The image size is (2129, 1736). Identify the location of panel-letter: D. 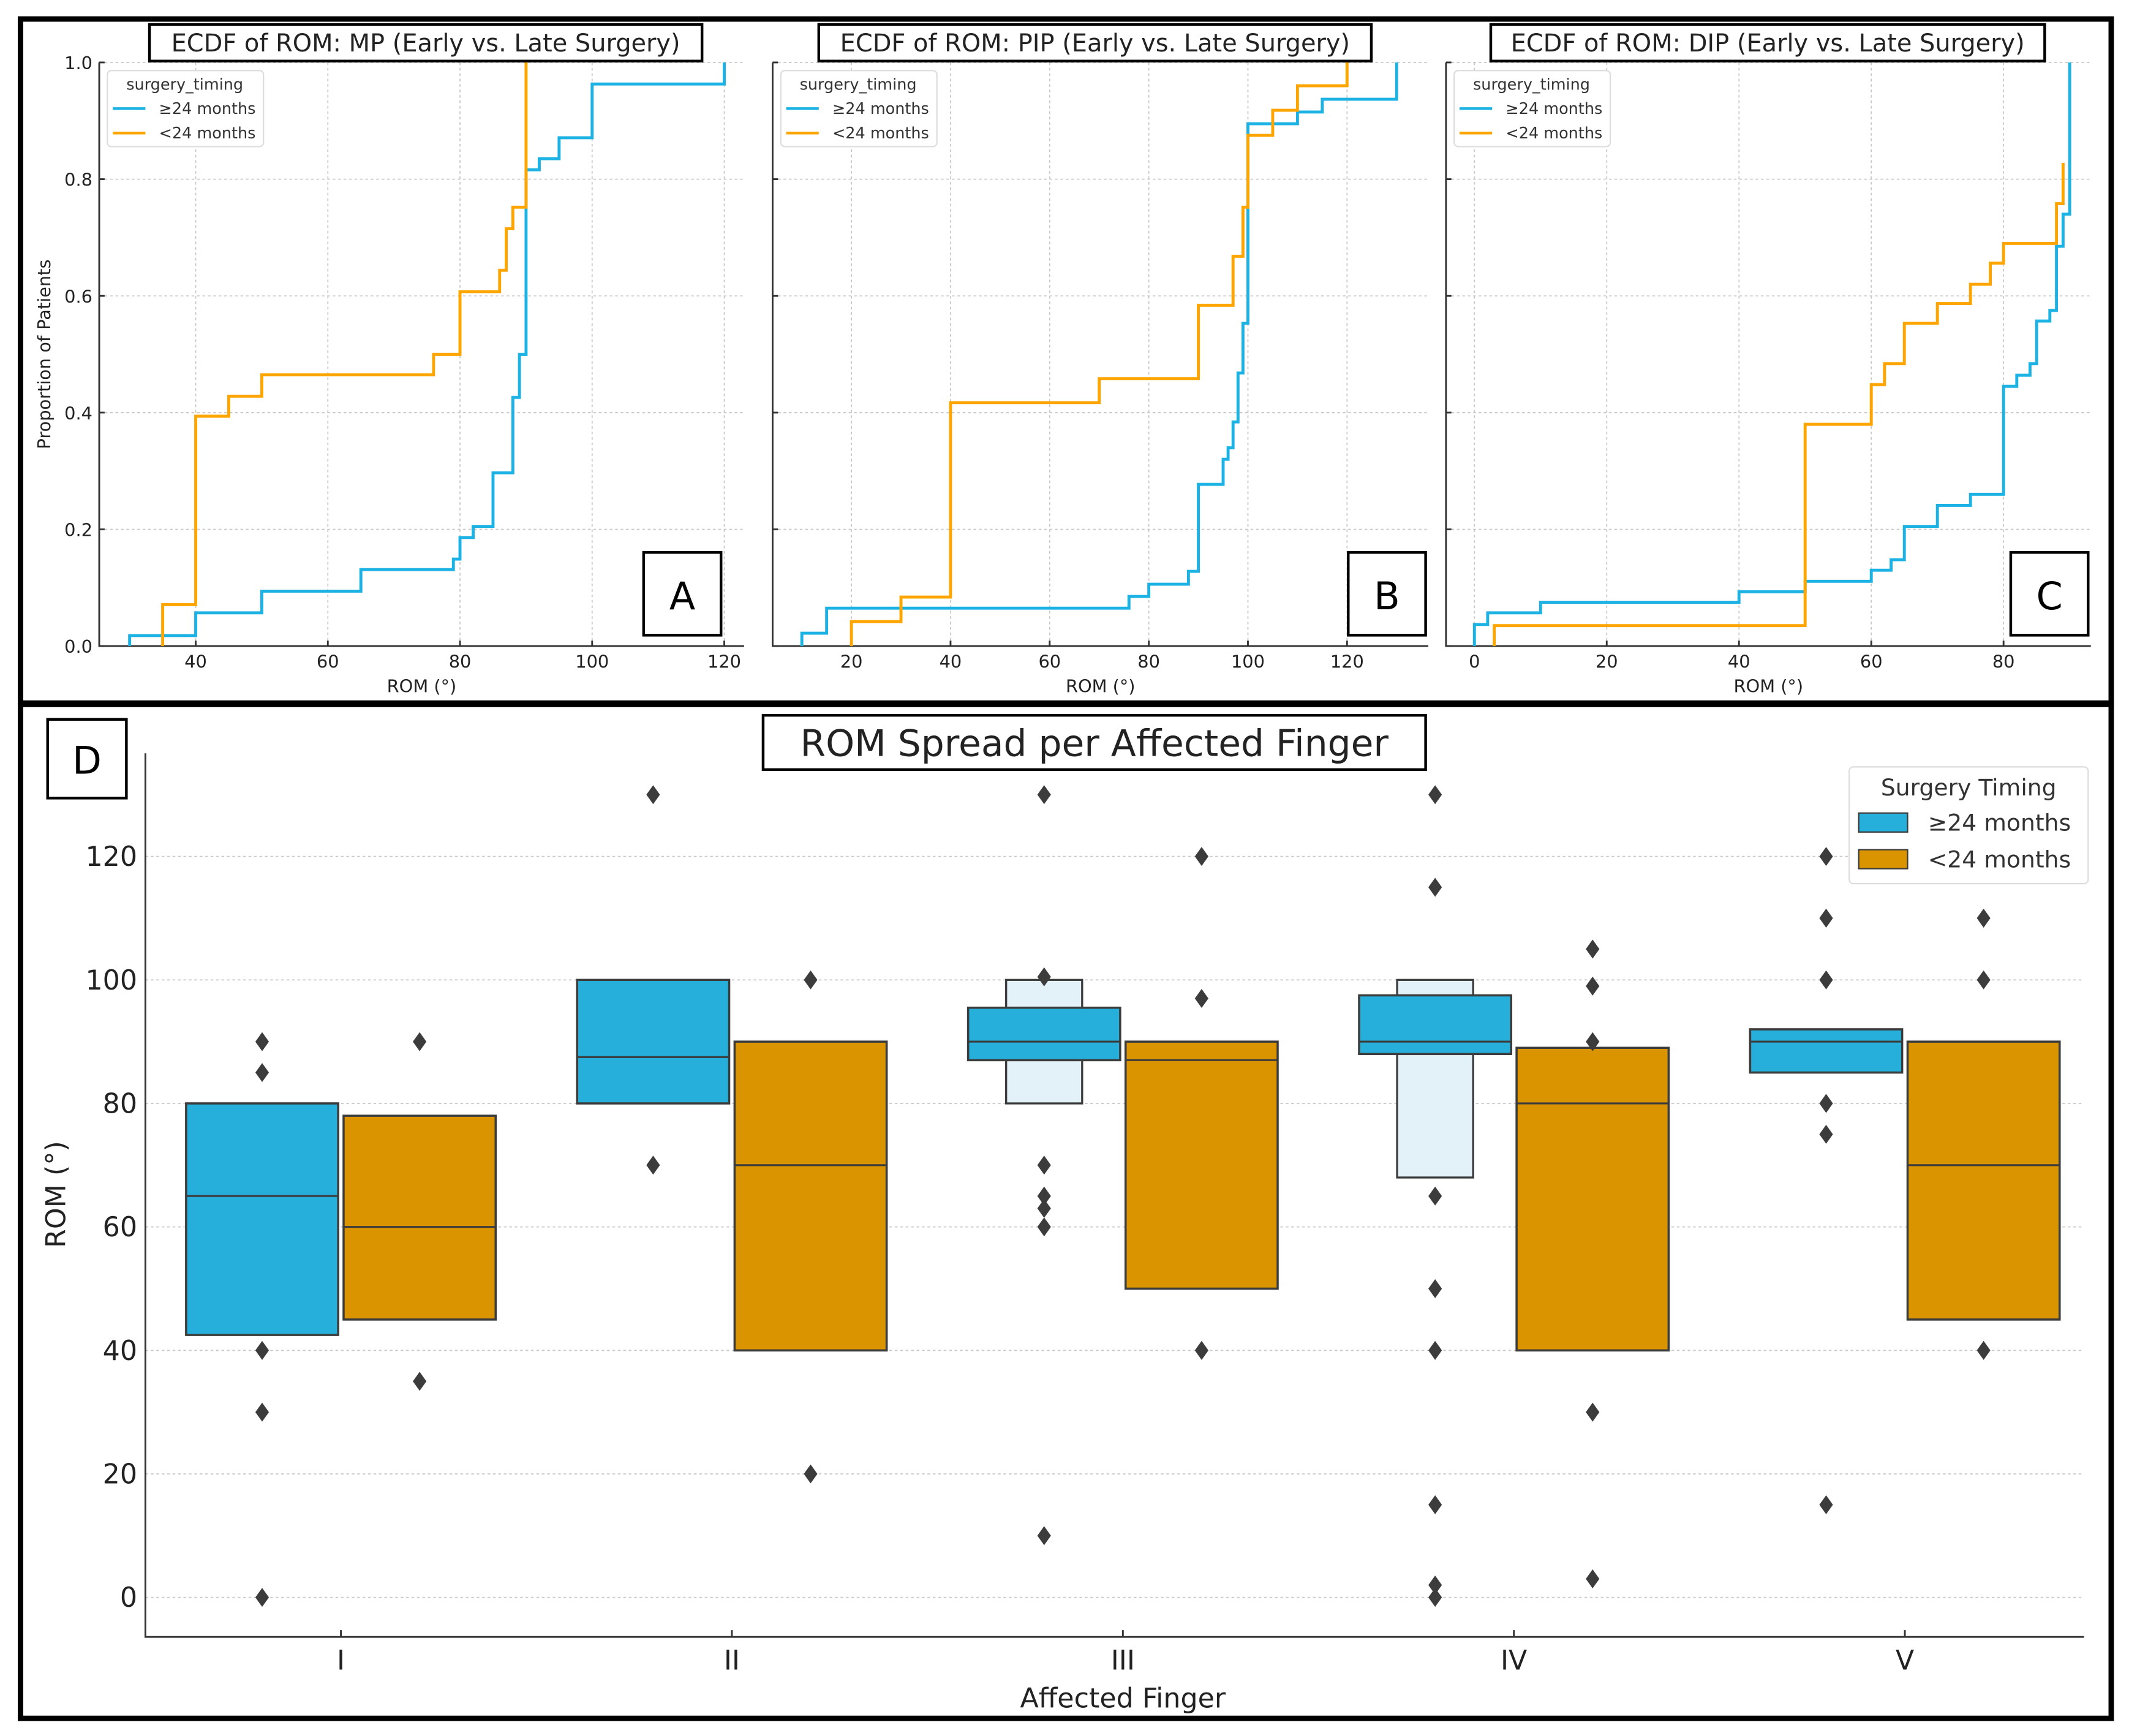
(87, 760).